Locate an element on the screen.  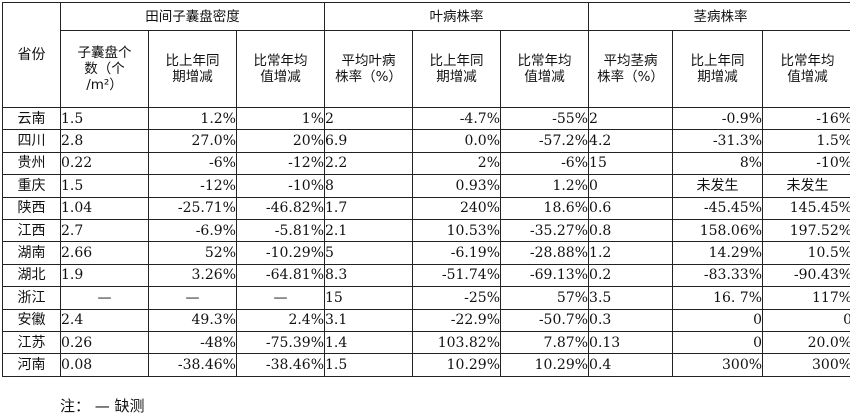
leaf-yoy-cell: 10.53% is located at coordinates (457, 230).